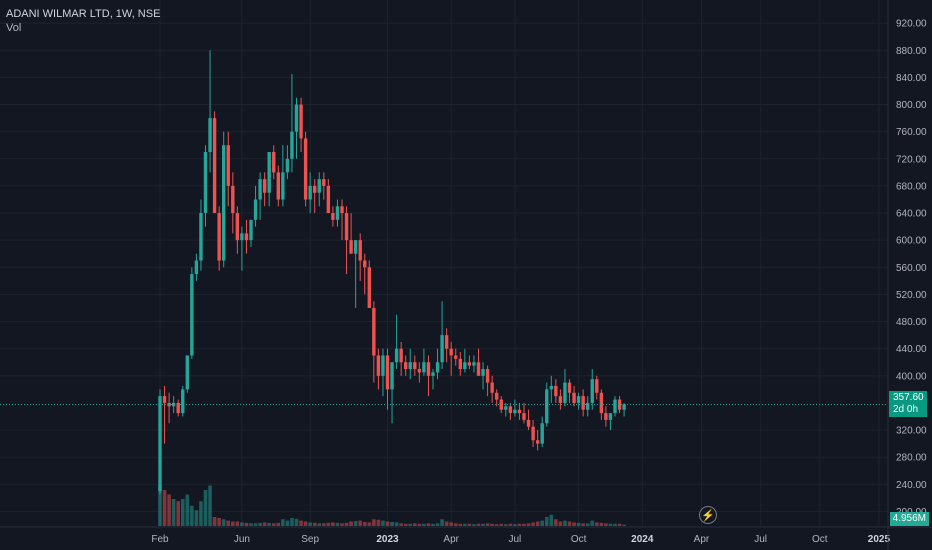  Describe the element at coordinates (911, 322) in the screenshot. I see `y-tick-label: 480.00` at that location.